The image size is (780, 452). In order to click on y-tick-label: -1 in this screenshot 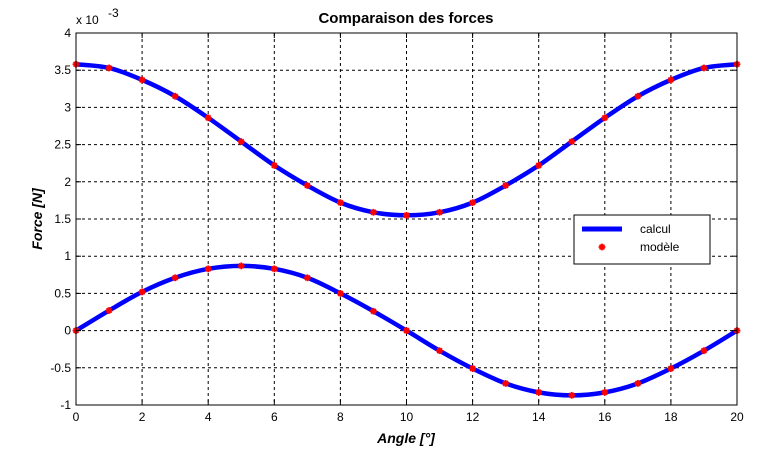, I will do `click(65, 405)`.